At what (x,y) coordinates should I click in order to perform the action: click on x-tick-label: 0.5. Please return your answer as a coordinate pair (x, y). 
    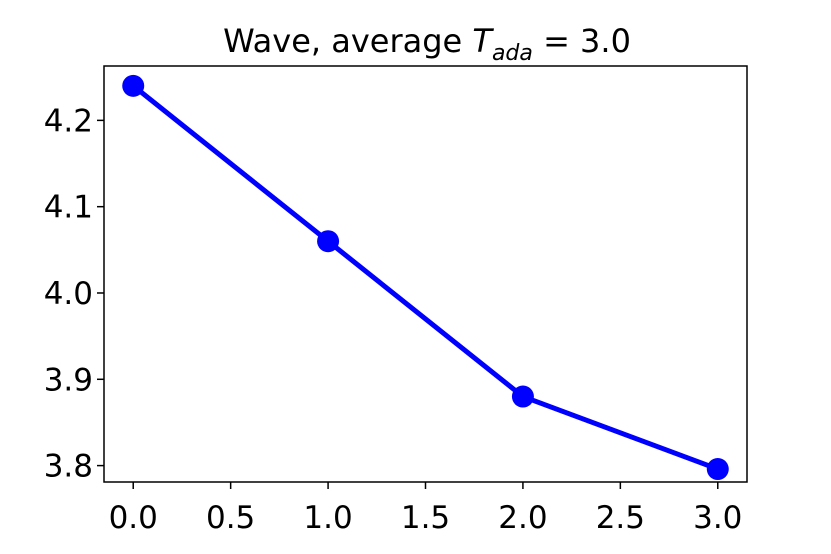
    Looking at the image, I should click on (230, 518).